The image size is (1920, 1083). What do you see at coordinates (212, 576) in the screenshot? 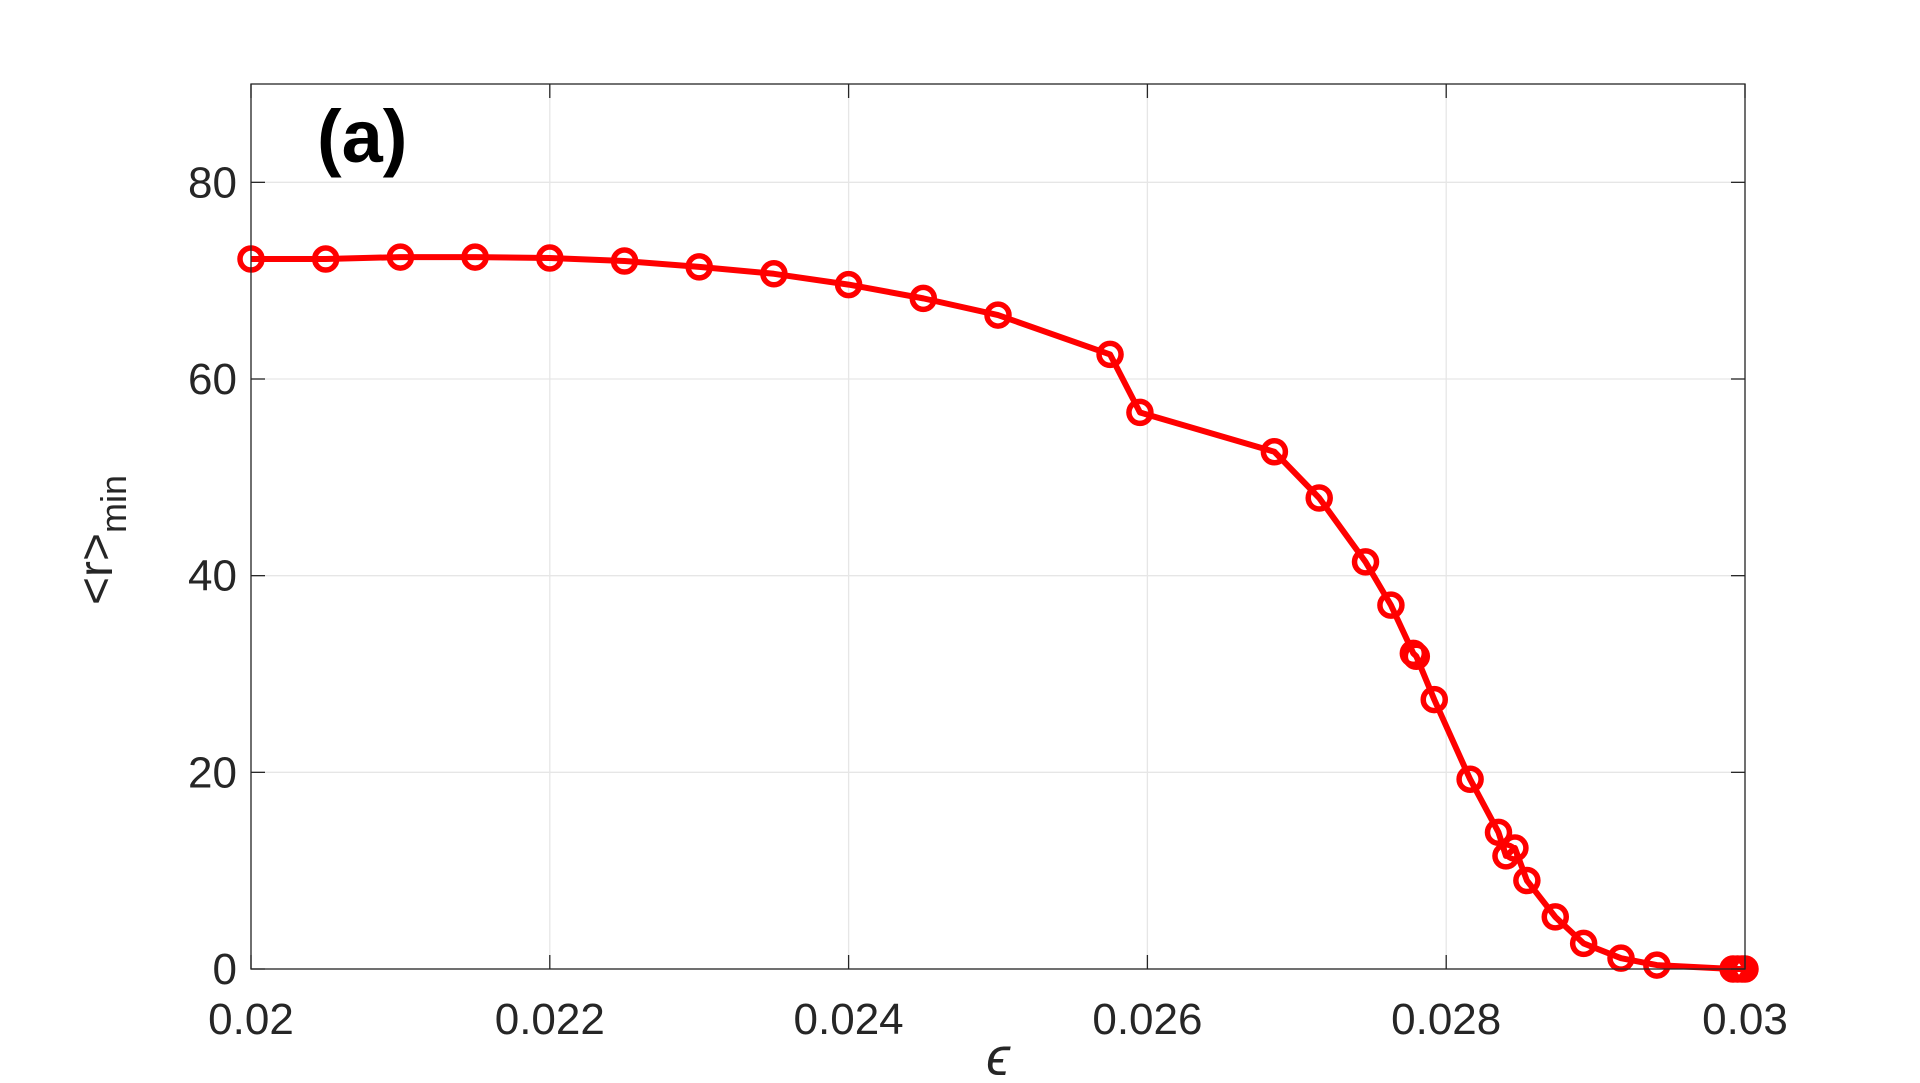
I see `y-tick-label: 40` at bounding box center [212, 576].